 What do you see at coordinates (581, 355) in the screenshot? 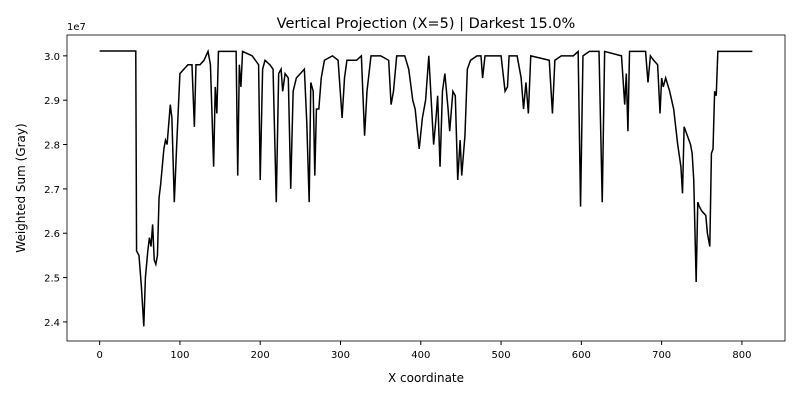
I see `x-tick-label: 600` at bounding box center [581, 355].